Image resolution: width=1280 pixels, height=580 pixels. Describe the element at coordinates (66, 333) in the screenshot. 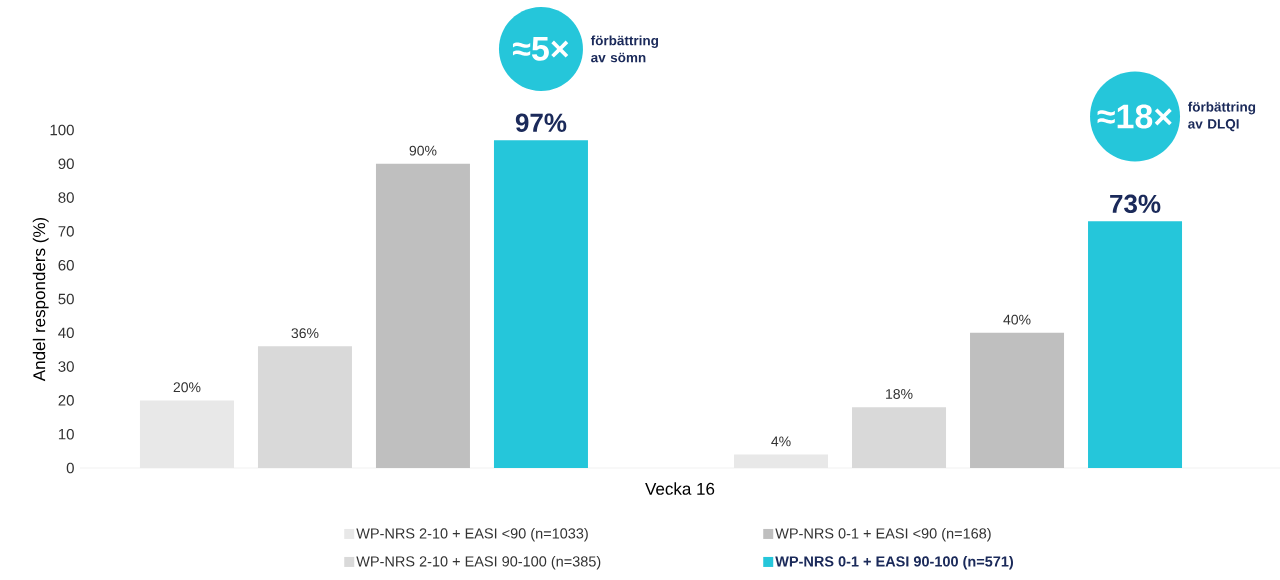

I see `y-tick-label: 40` at that location.